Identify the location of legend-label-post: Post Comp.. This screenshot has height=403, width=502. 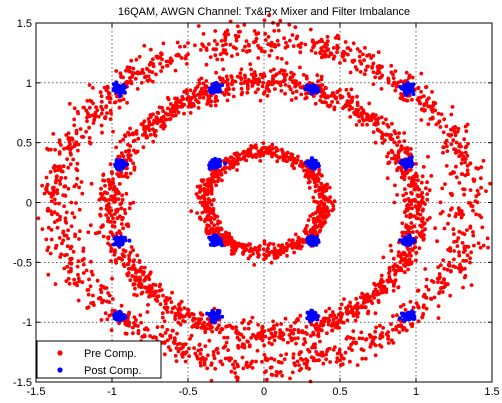
(112, 371).